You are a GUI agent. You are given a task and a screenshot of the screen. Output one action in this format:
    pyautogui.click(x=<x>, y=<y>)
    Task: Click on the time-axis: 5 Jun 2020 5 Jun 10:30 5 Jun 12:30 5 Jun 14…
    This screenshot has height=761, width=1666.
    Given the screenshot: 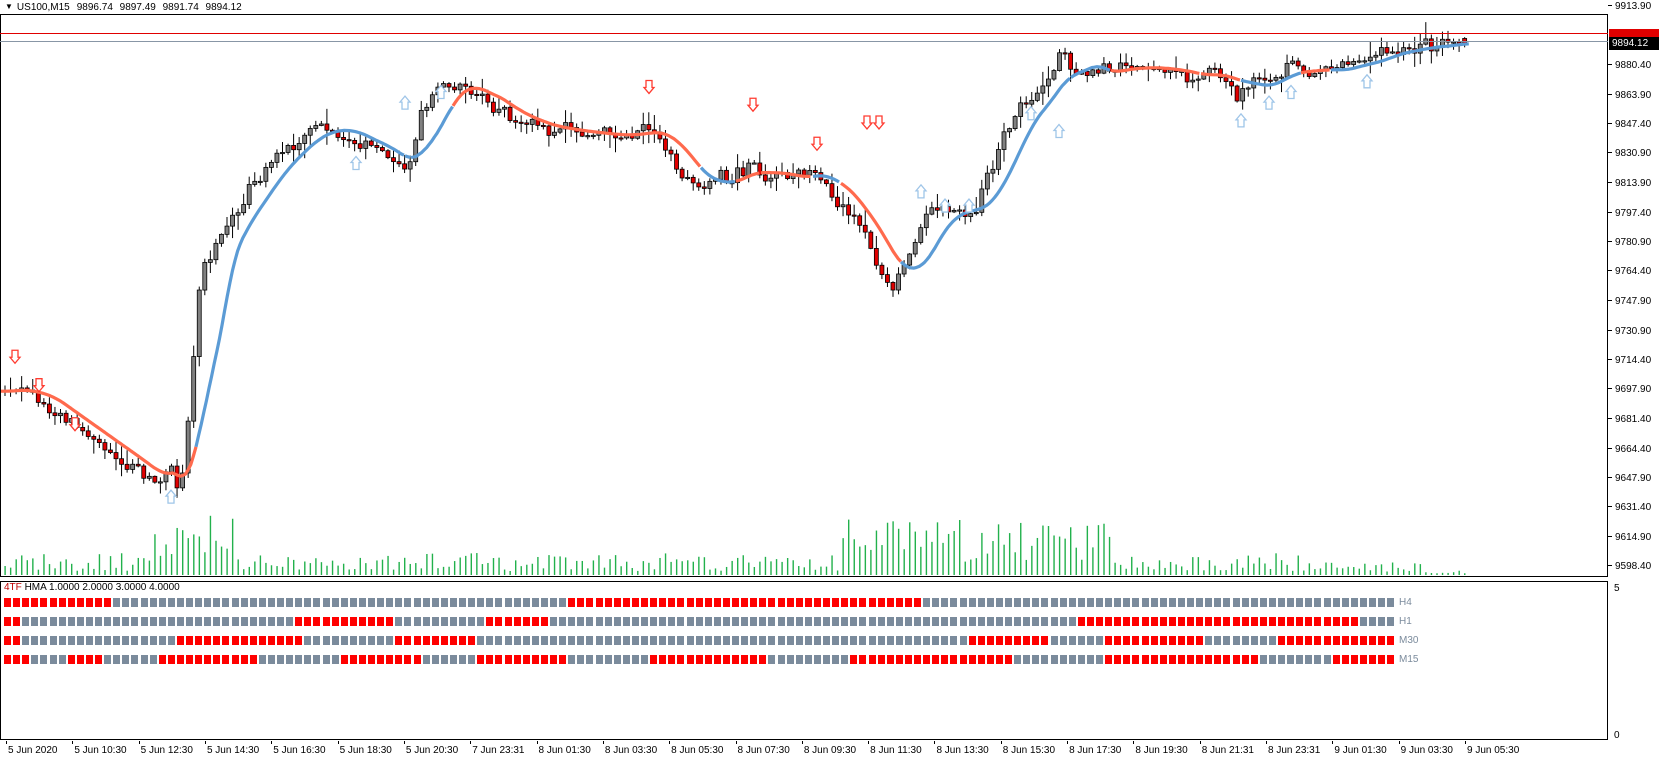 What is the action you would take?
    pyautogui.click(x=804, y=751)
    